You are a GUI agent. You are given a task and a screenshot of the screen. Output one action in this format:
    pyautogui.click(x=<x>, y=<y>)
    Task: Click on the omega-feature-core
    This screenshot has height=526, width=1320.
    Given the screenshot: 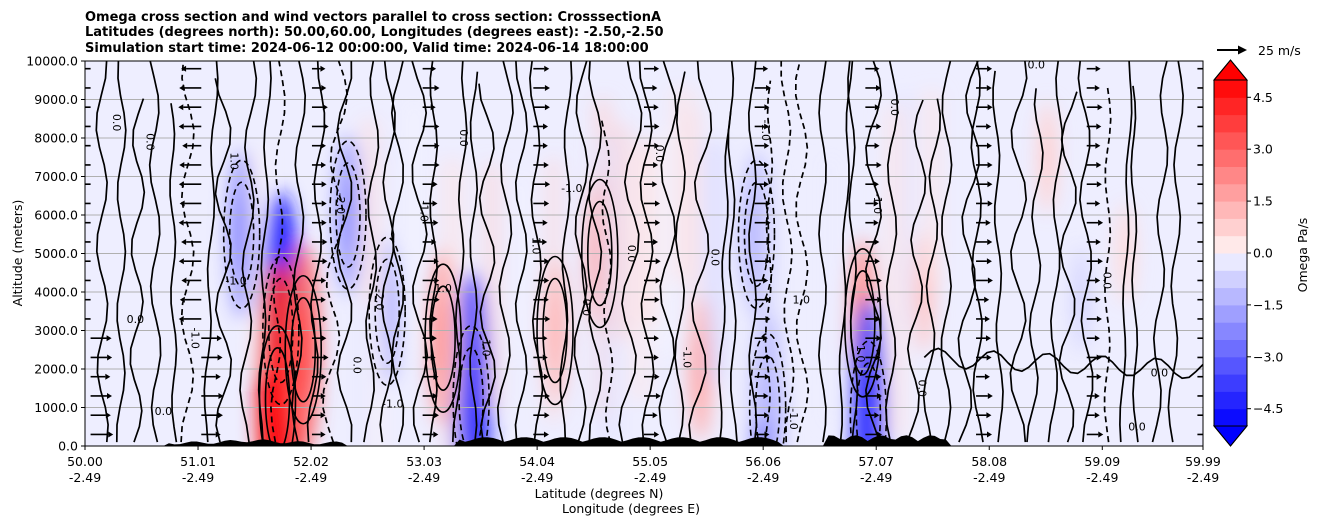 What is the action you would take?
    pyautogui.click(x=1047, y=157)
    